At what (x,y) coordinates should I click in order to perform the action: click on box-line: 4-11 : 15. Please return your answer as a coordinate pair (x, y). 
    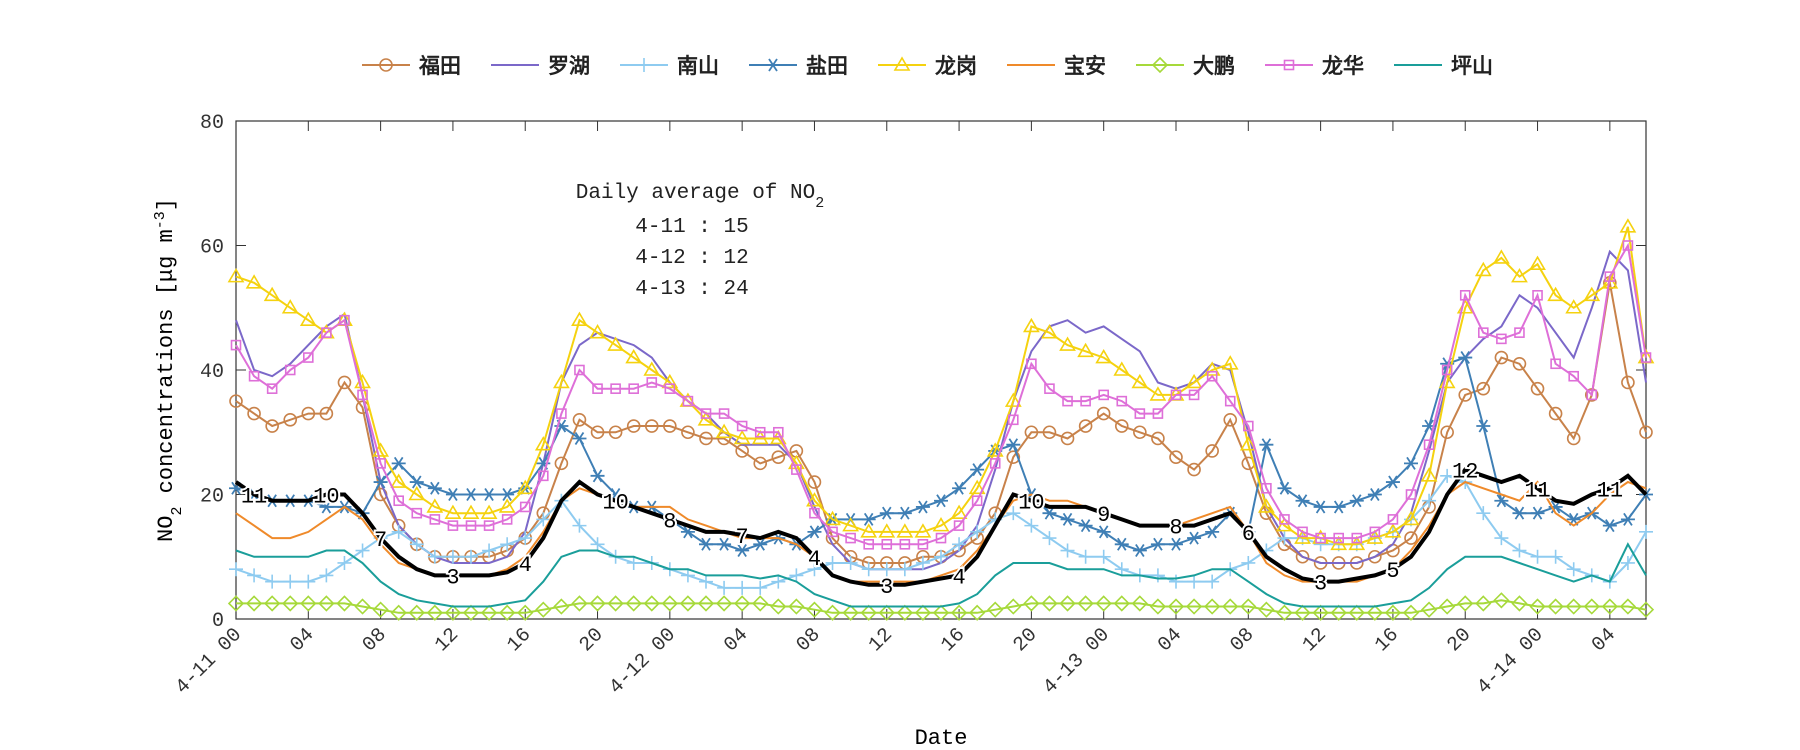
    Looking at the image, I should click on (691, 227).